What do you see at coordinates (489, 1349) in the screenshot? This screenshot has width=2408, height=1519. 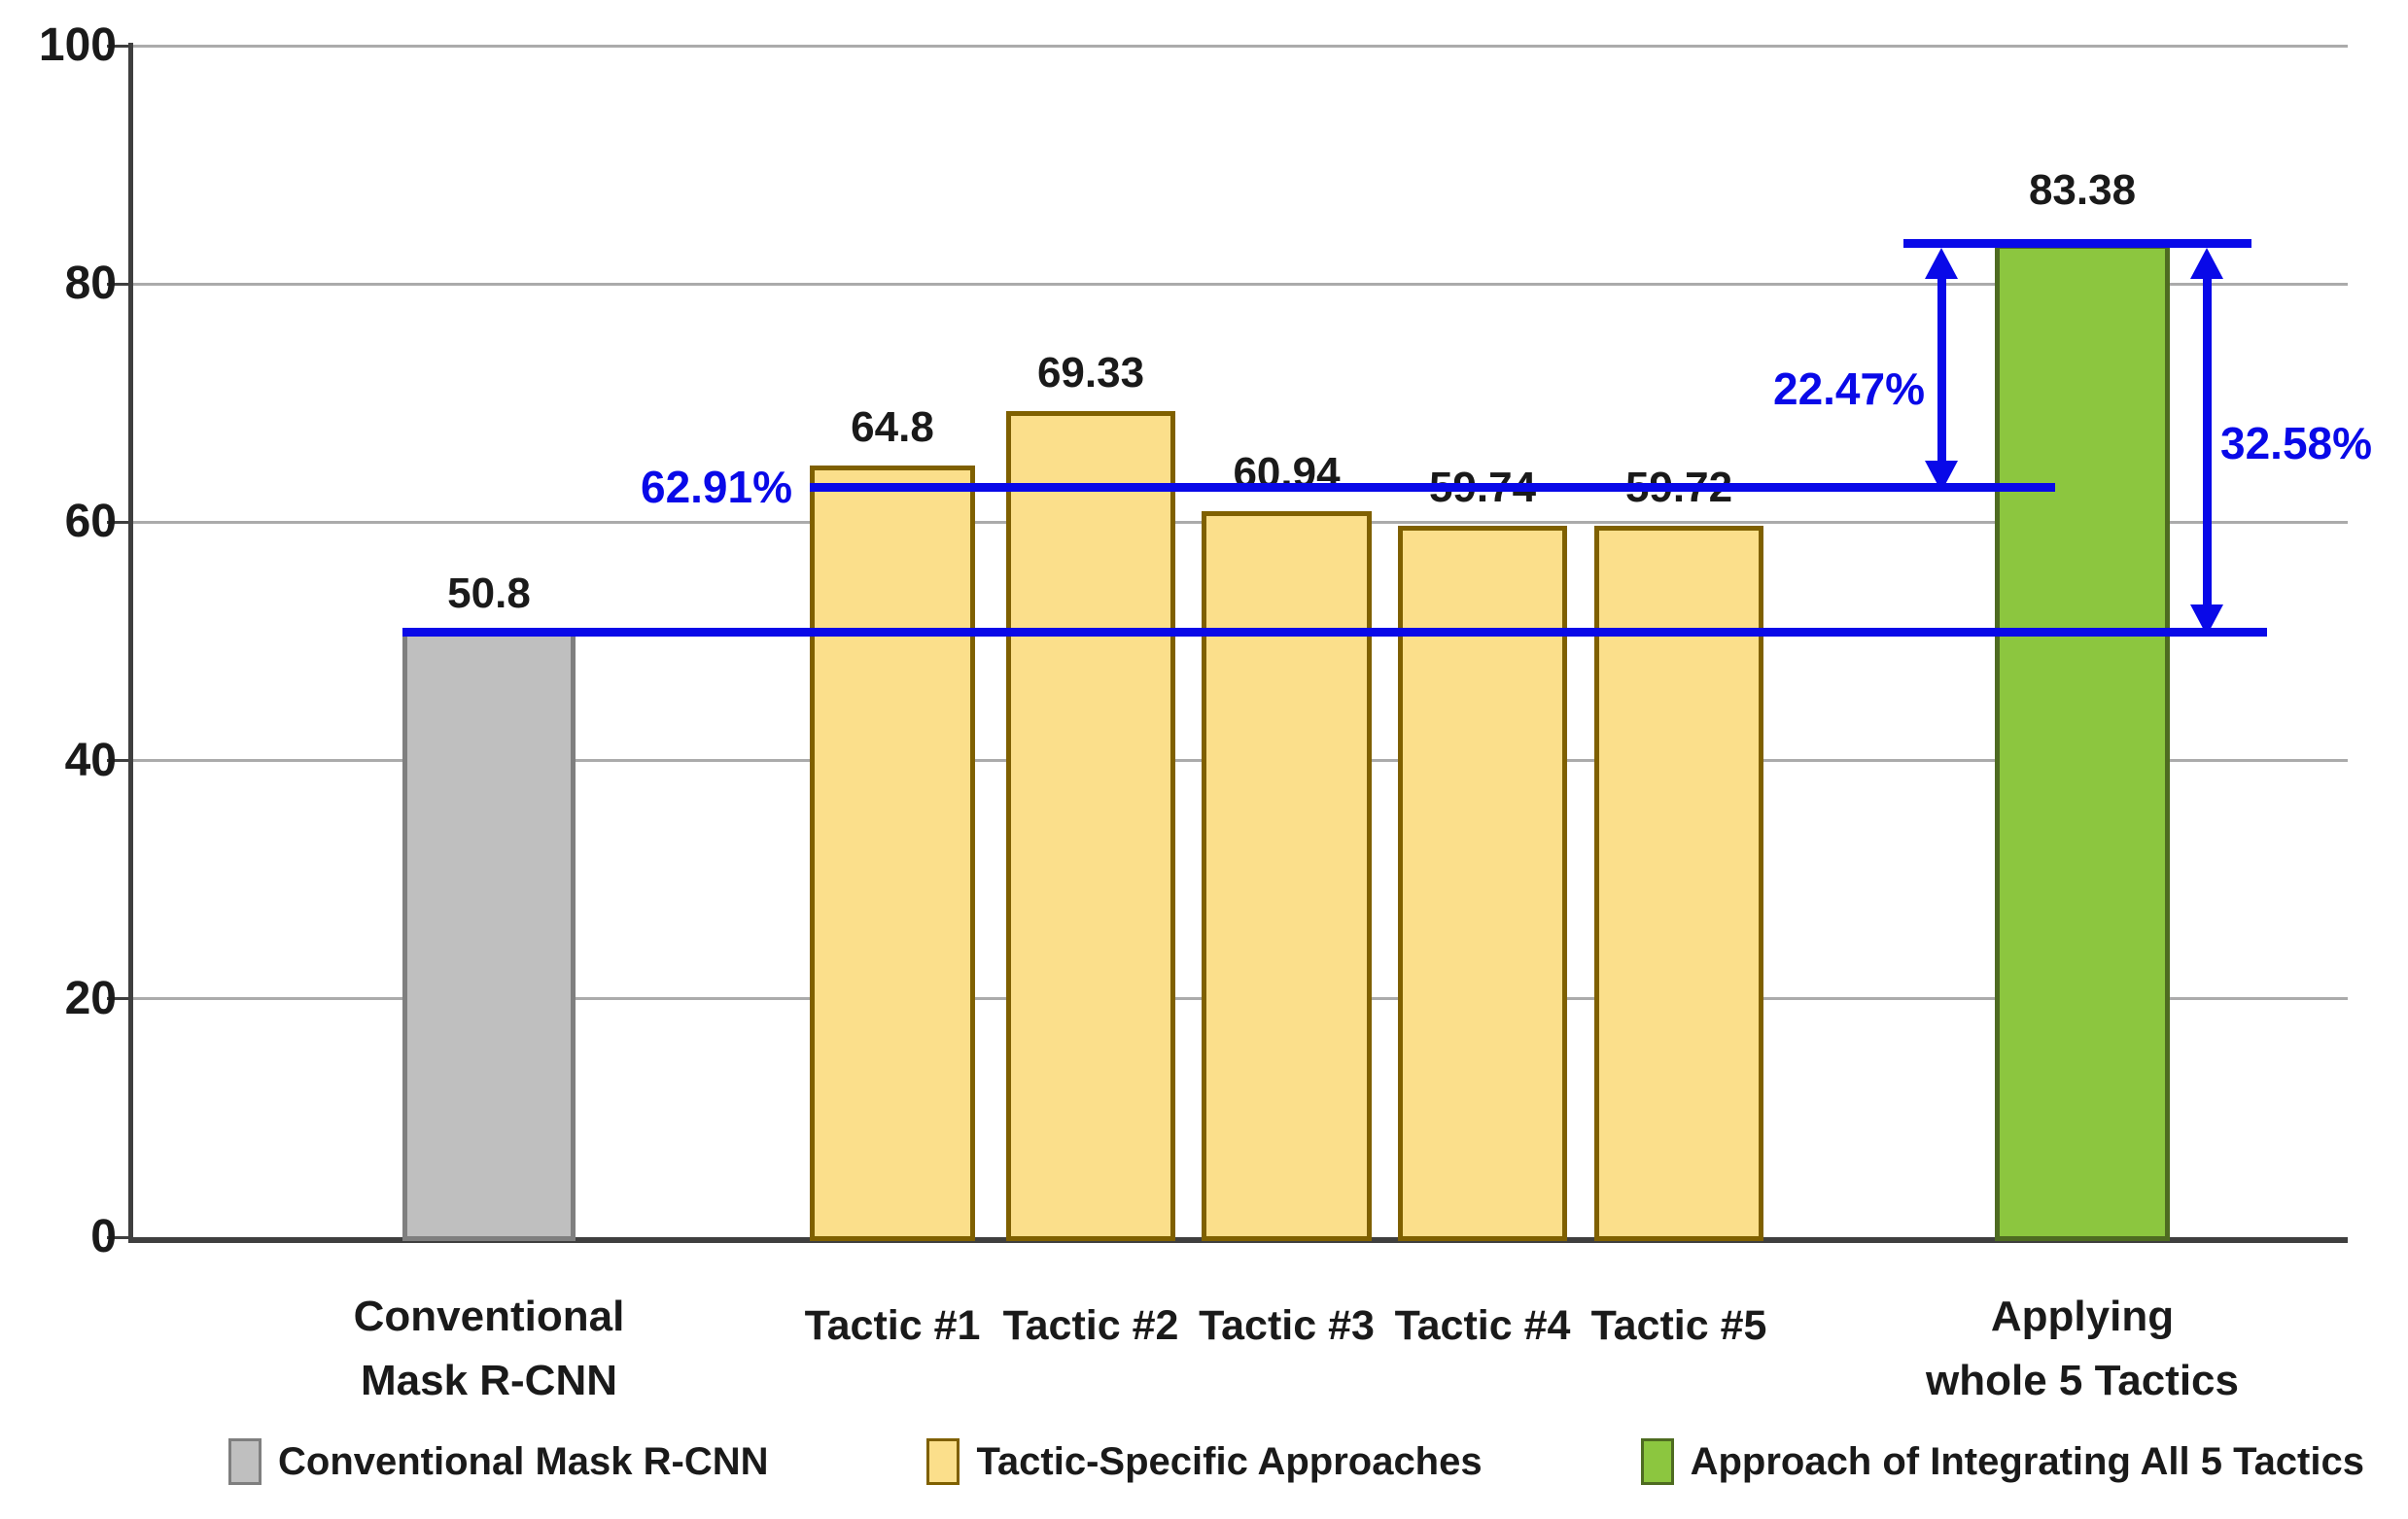 I see `x-category-label-conventional: Conventional Mask R-CNN` at bounding box center [489, 1349].